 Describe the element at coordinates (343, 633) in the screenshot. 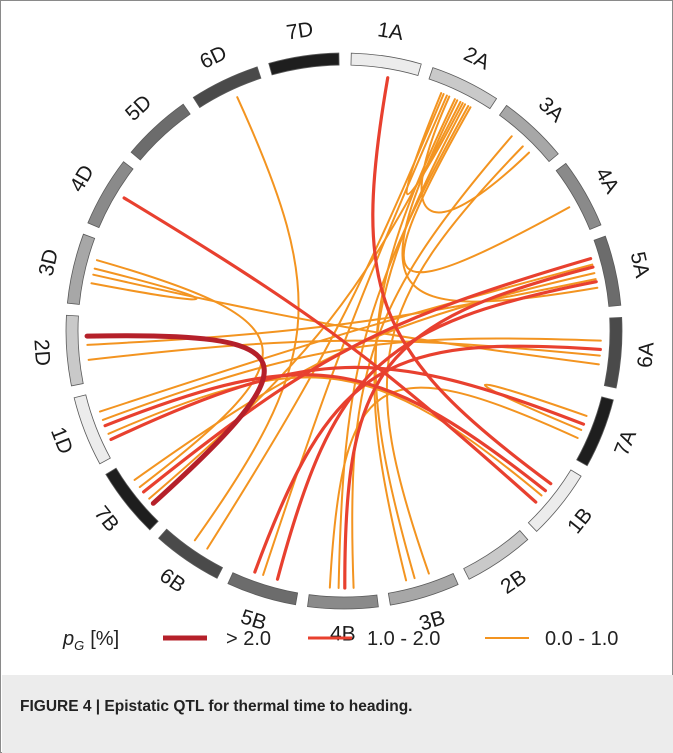

I see `chromosome-label-4b: 4B` at that location.